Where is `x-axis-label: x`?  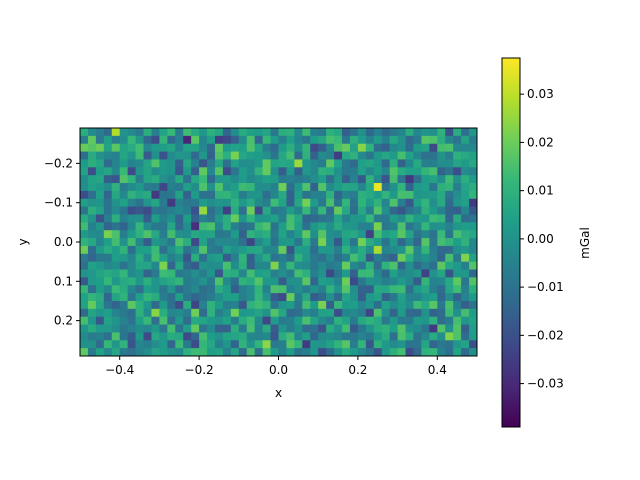 x-axis-label: x is located at coordinates (278, 393).